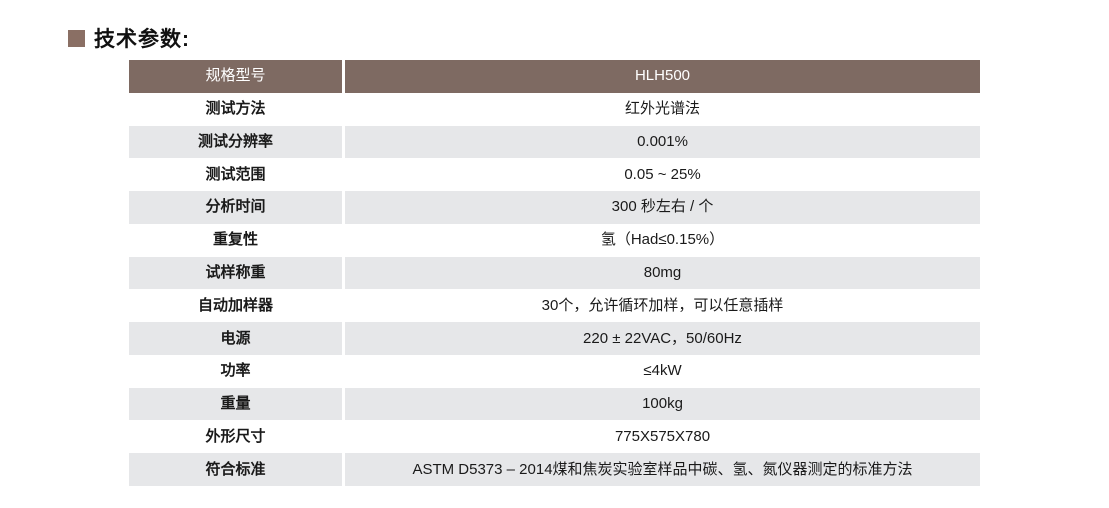  I want to click on spec-value-cell: 100kg, so click(662, 404).